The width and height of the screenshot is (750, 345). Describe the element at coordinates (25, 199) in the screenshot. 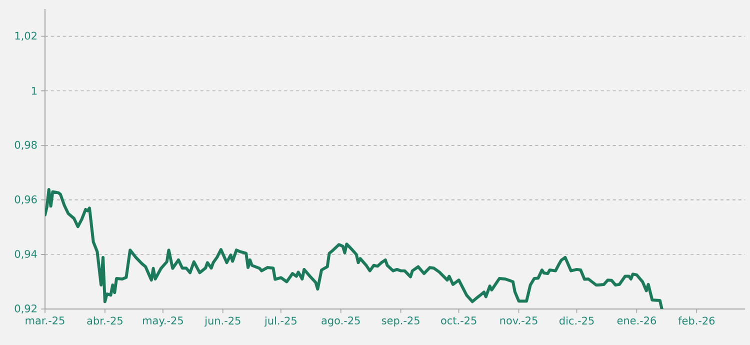

I see `y-tick-label: 0,96` at that location.